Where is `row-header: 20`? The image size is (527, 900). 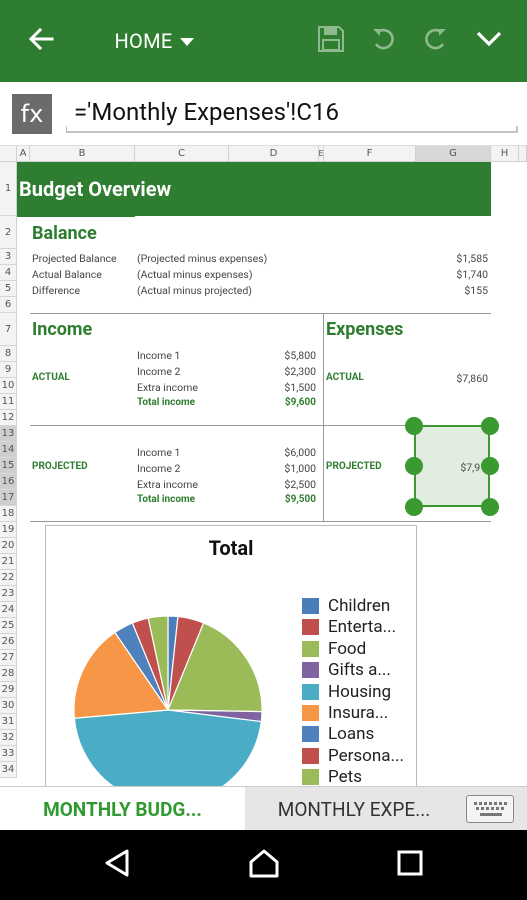
row-header: 20 is located at coordinates (8, 546).